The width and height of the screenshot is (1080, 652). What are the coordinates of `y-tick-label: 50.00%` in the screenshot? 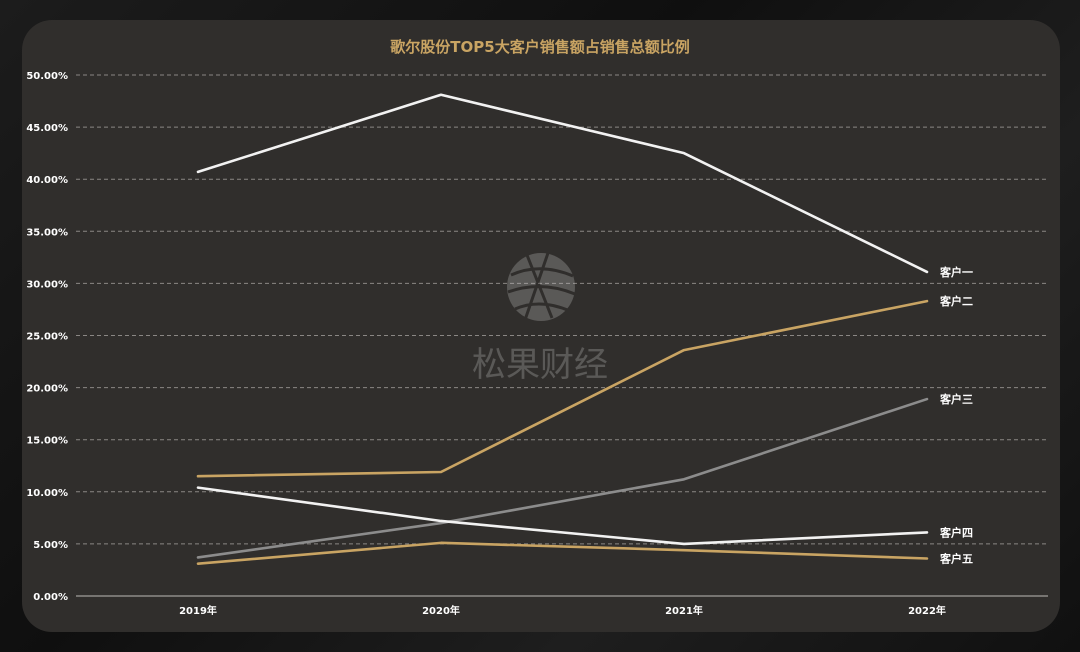 It's located at (47, 76).